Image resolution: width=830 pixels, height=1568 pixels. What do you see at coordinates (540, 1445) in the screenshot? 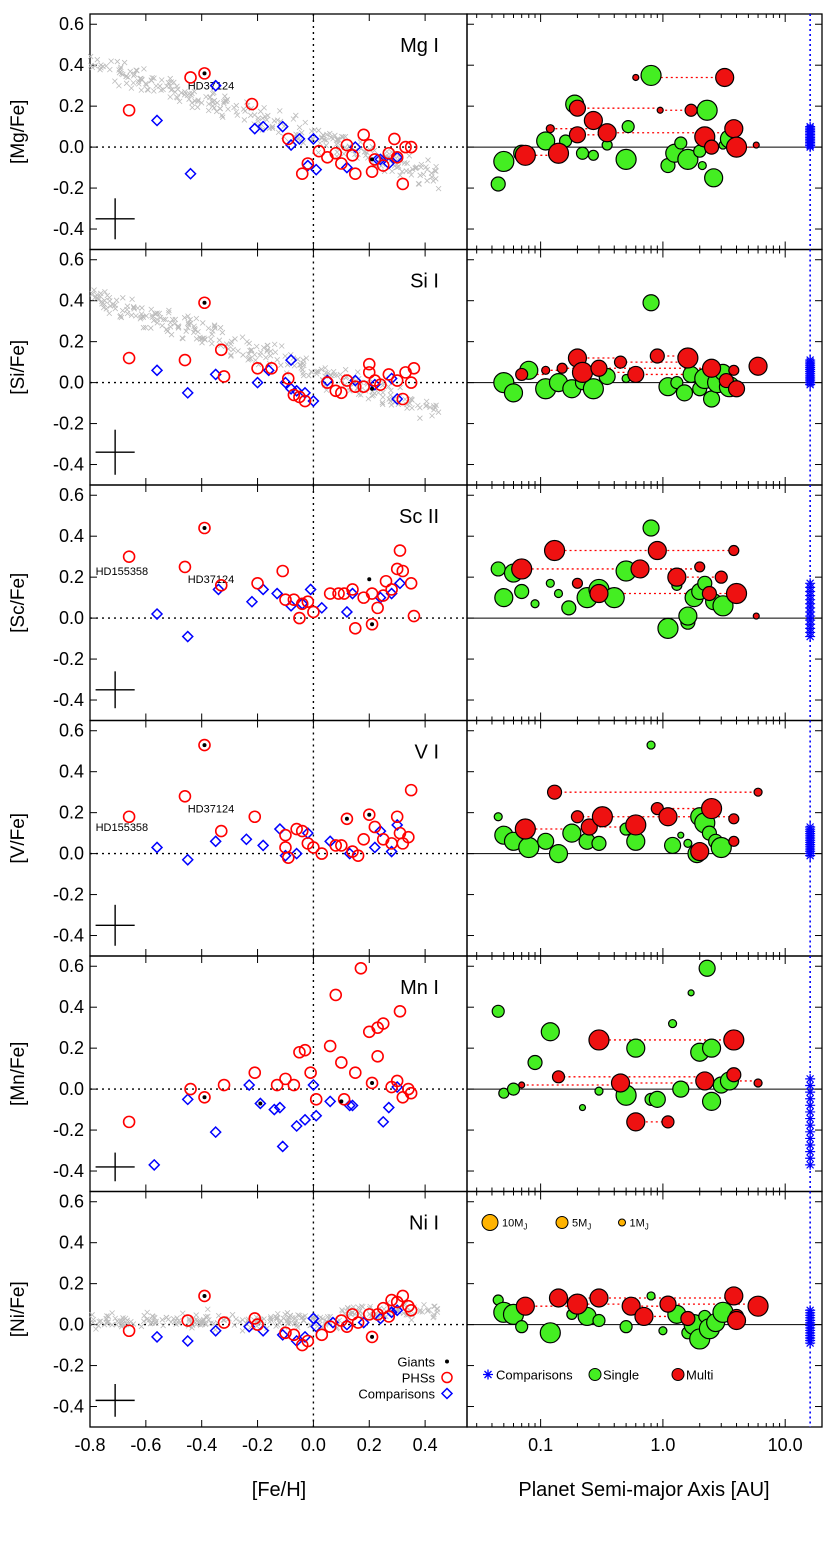
I see `x-tick-label-right: 0.1` at bounding box center [540, 1445].